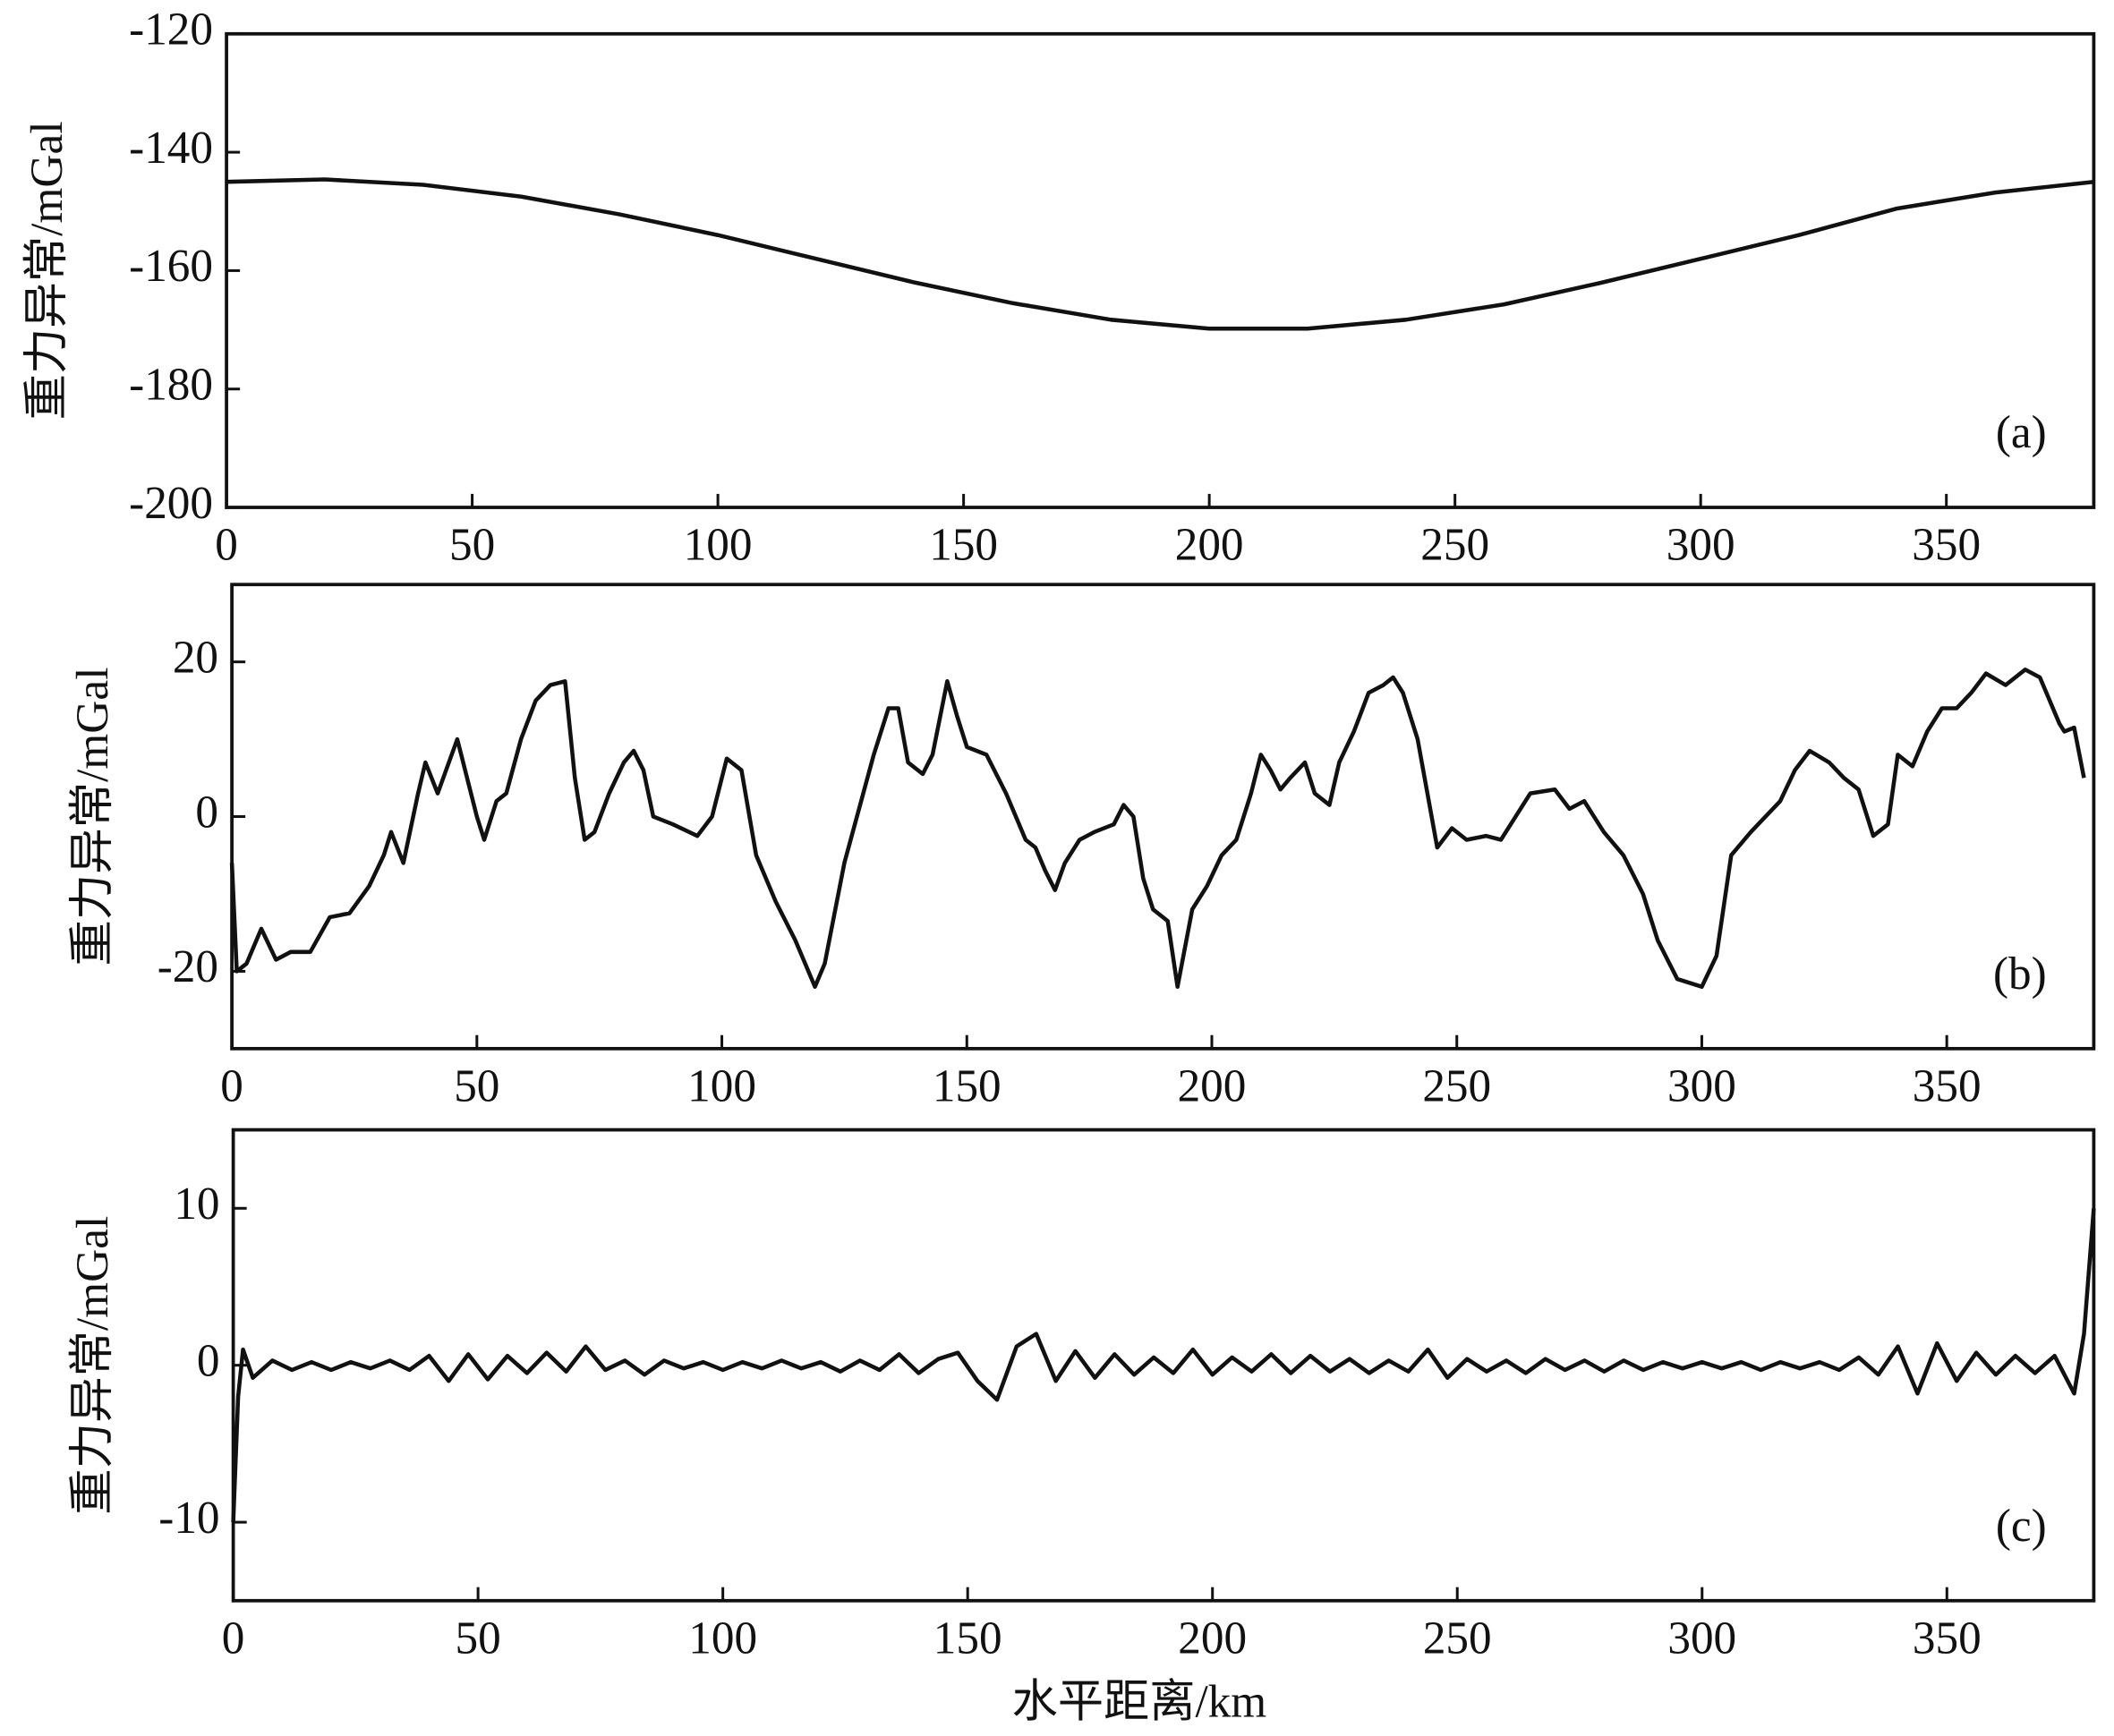 This screenshot has height=1736, width=2114. What do you see at coordinates (2021, 1526) in the screenshot?
I see `panel-label: (c)` at bounding box center [2021, 1526].